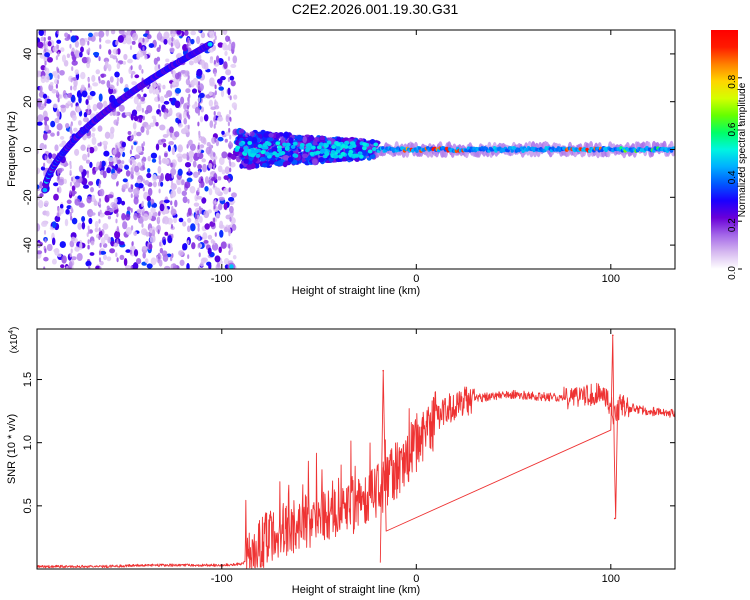  What do you see at coordinates (383, 370) in the screenshot?
I see `snr-annotation-spike` at bounding box center [383, 370].